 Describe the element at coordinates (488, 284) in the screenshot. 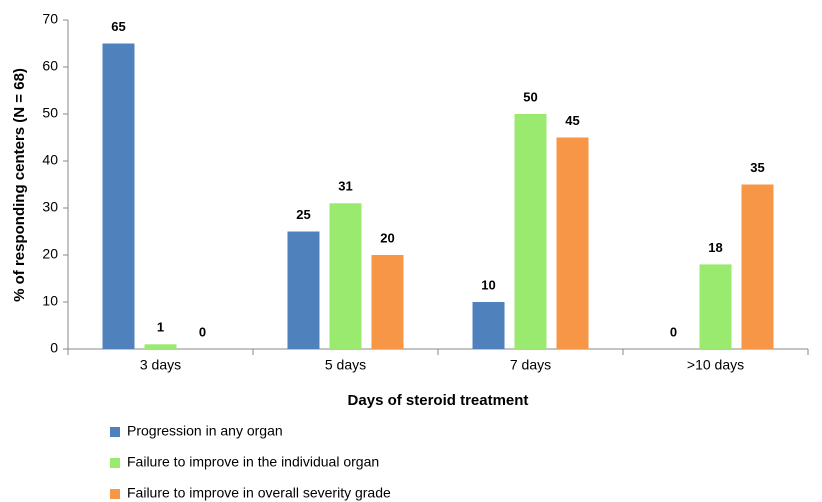

I see `value-label: 10` at that location.